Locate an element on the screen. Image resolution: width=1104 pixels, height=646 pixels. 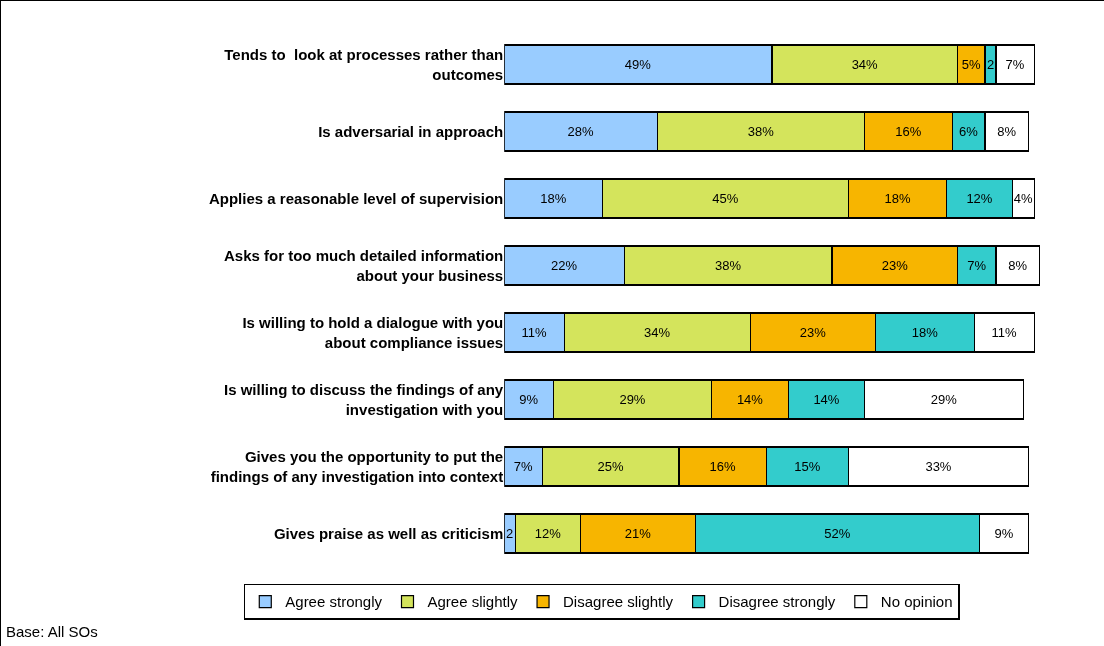
y-tick-label: Applies a reasonable level of supervision is located at coordinates (356, 198).